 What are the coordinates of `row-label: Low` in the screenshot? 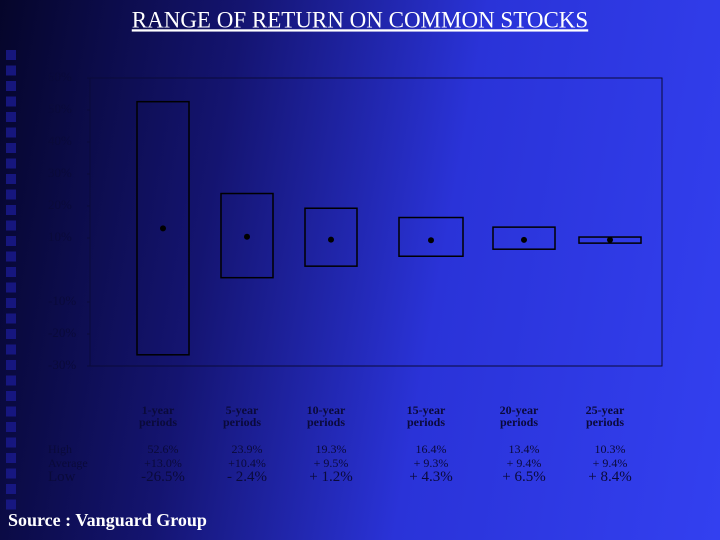 It's located at (62, 477).